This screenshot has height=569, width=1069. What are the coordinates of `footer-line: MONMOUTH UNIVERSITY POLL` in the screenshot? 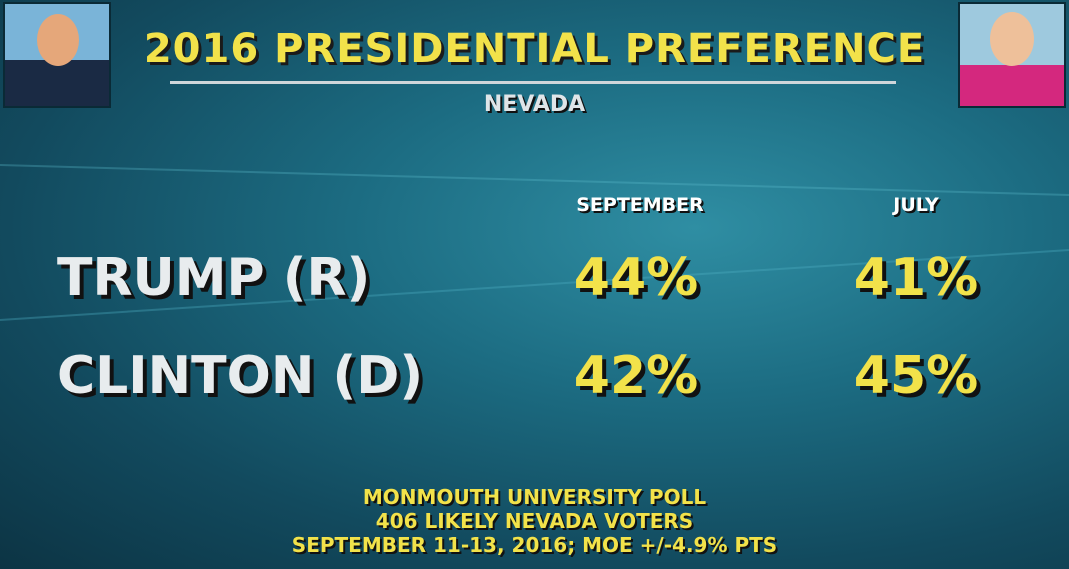 It's located at (534, 497).